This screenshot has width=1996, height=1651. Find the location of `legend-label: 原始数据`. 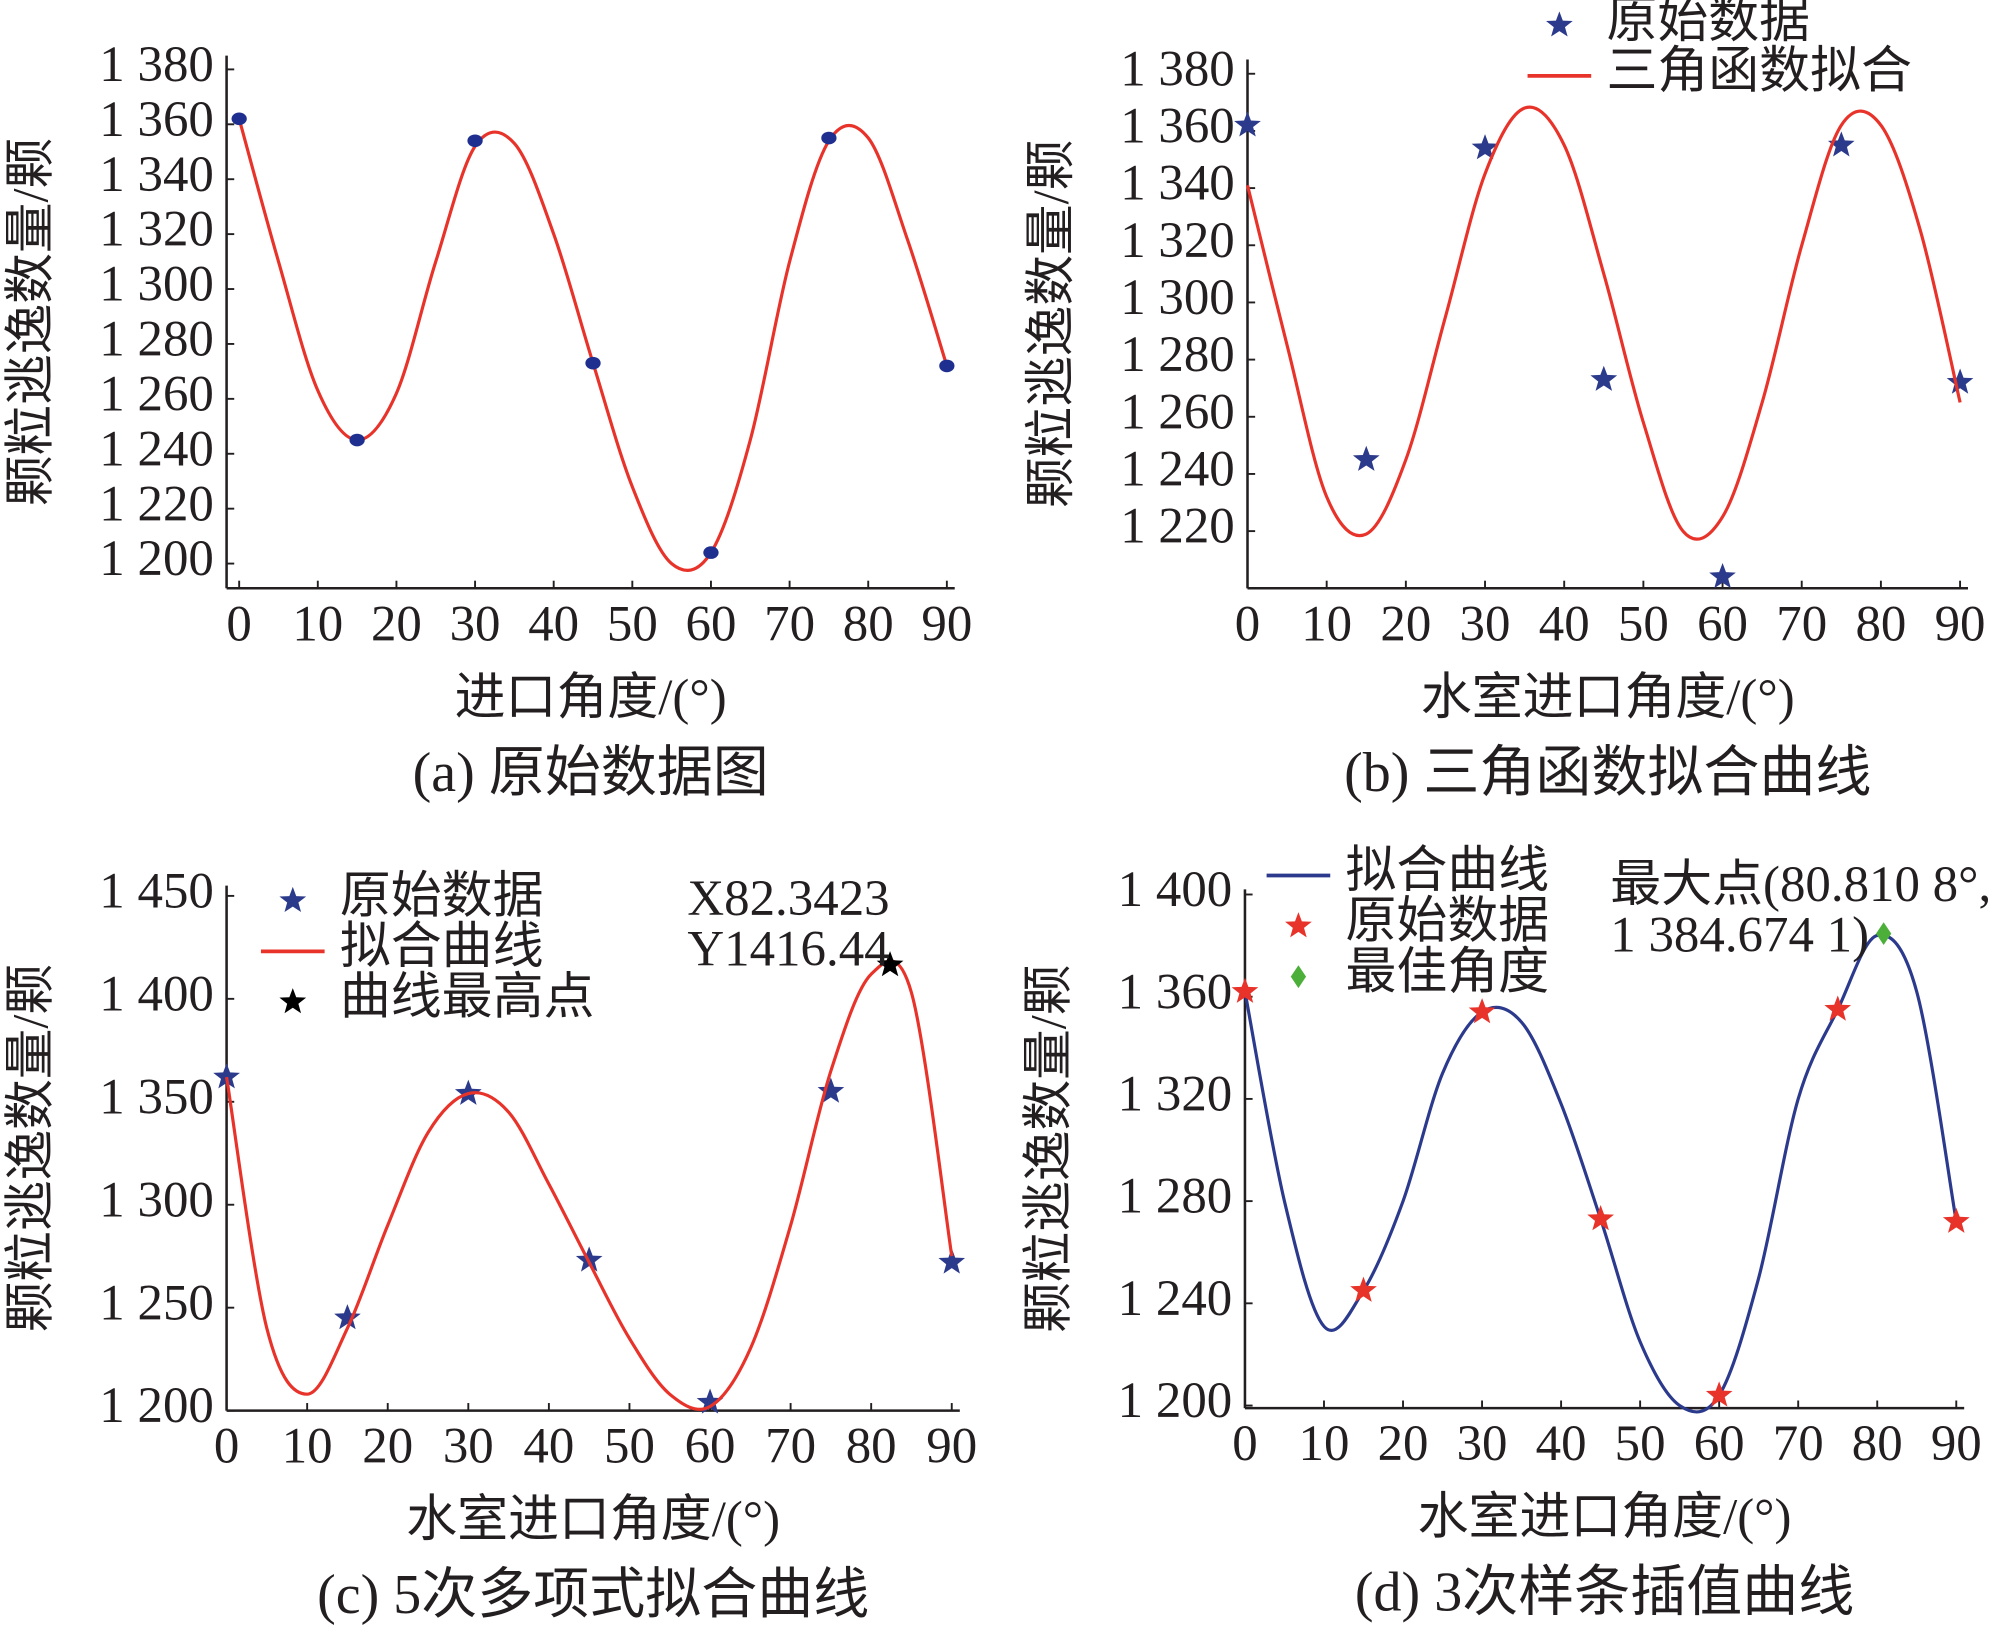

legend-label: 原始数据 is located at coordinates (1448, 921).